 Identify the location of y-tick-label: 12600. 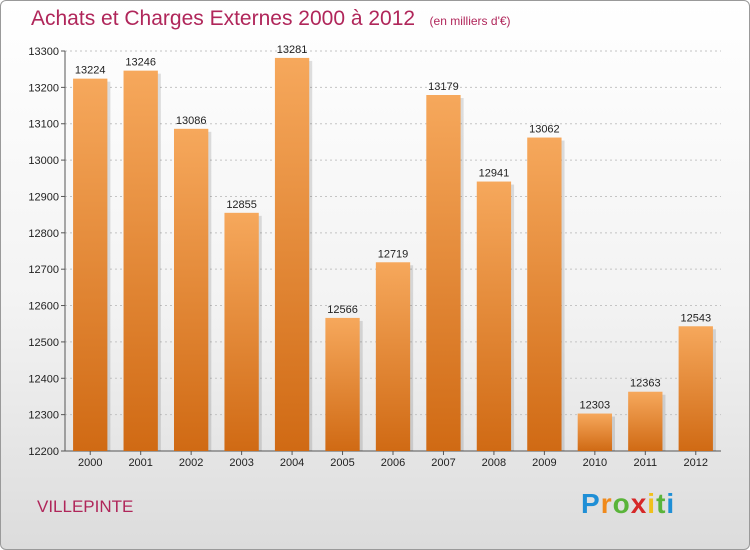
(43, 307).